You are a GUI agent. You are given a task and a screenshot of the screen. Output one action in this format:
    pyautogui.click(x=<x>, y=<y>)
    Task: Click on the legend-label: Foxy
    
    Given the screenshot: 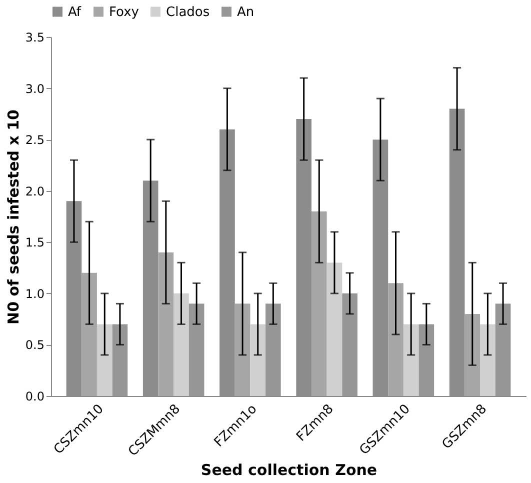 What is the action you would take?
    pyautogui.click(x=124, y=12)
    